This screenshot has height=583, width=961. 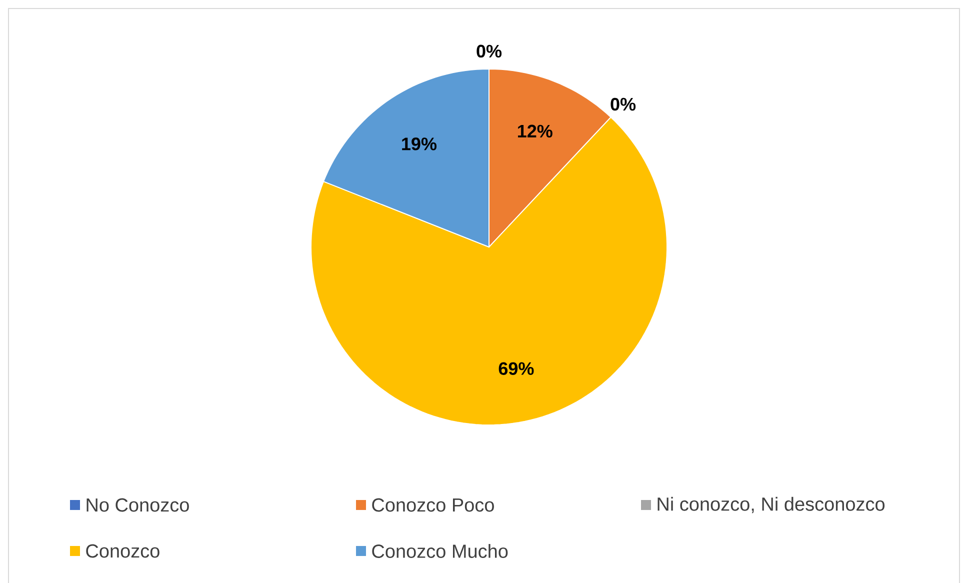 I want to click on legend-label: Conozco, so click(x=123, y=551).